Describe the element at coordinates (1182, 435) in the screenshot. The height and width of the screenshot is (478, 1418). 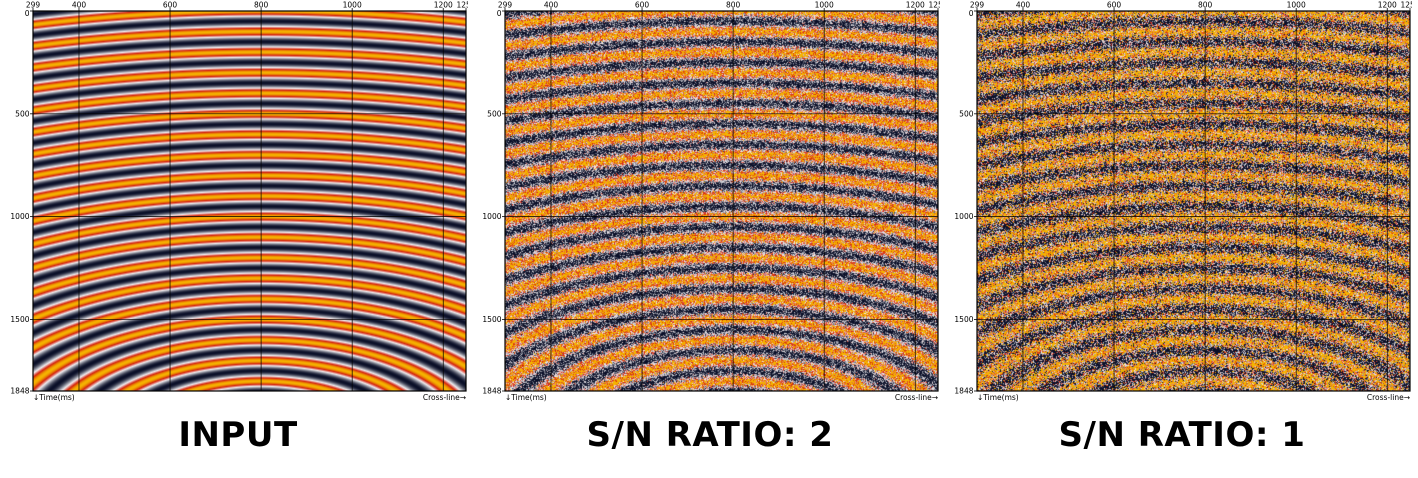
I see `panel-caption: S/N RATIO: 1` at that location.